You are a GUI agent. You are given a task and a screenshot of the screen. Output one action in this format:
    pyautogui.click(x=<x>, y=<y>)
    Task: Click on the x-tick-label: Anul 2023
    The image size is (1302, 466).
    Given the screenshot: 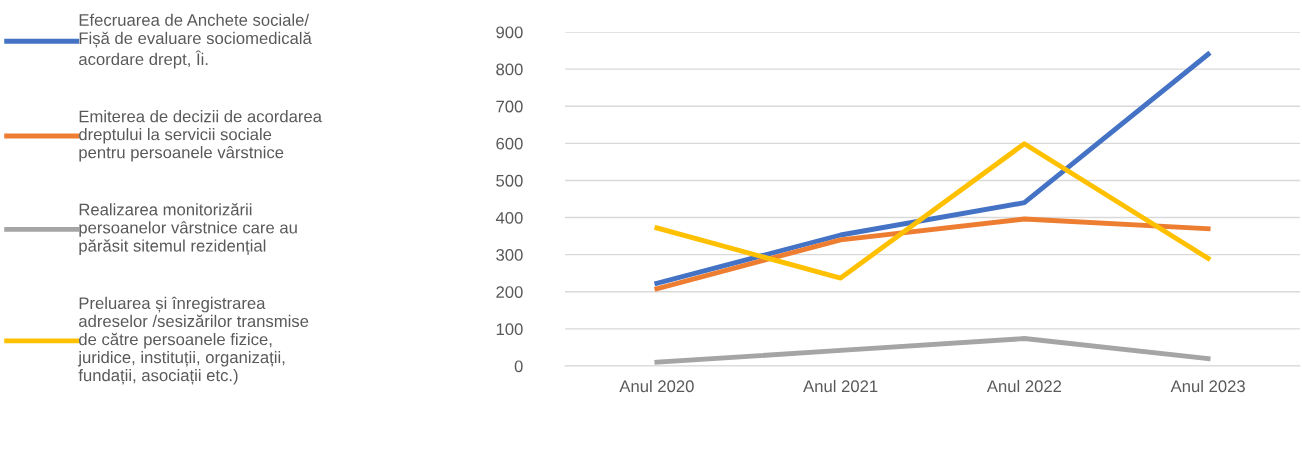 What is the action you would take?
    pyautogui.click(x=1207, y=386)
    